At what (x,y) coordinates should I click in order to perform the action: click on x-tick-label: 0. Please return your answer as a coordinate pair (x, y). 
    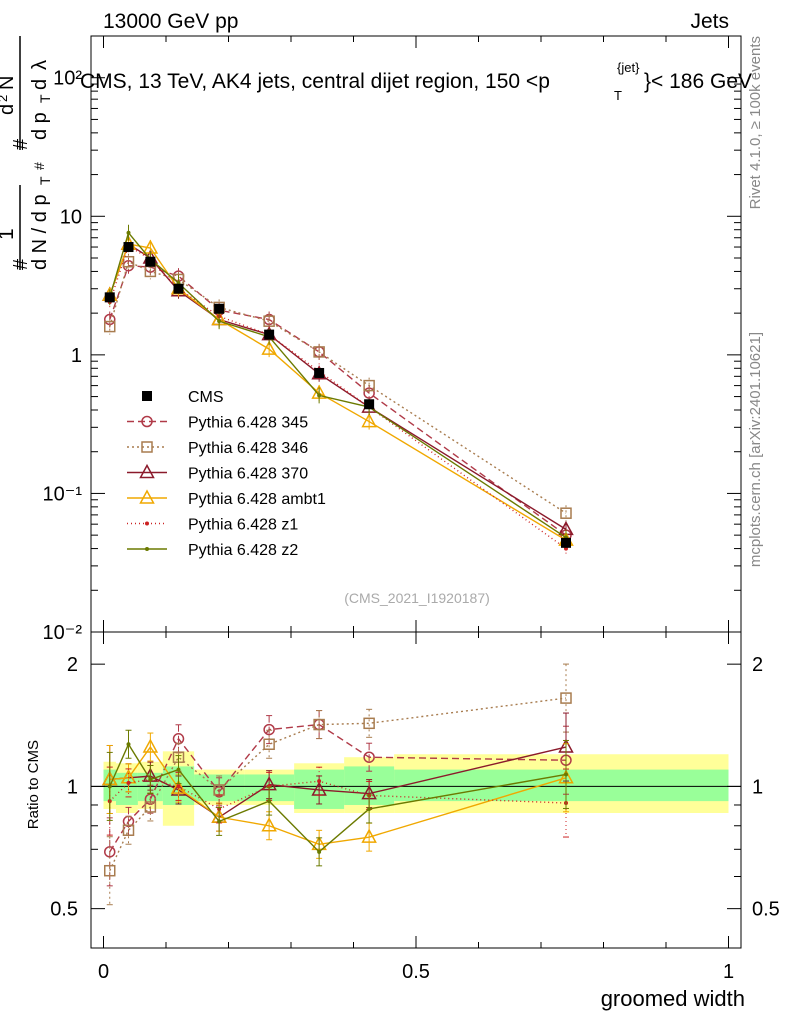
    Looking at the image, I should click on (103, 972).